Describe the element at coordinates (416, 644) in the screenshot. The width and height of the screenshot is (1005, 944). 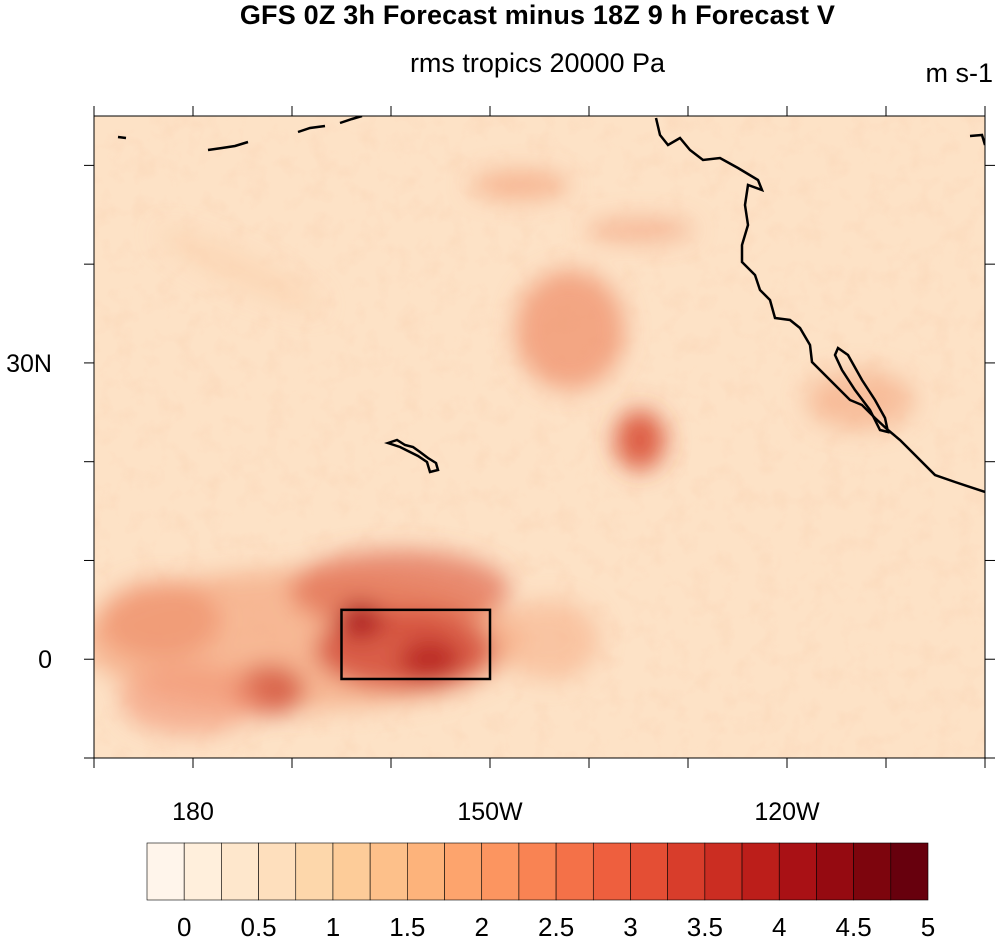
I see `highlight-box` at that location.